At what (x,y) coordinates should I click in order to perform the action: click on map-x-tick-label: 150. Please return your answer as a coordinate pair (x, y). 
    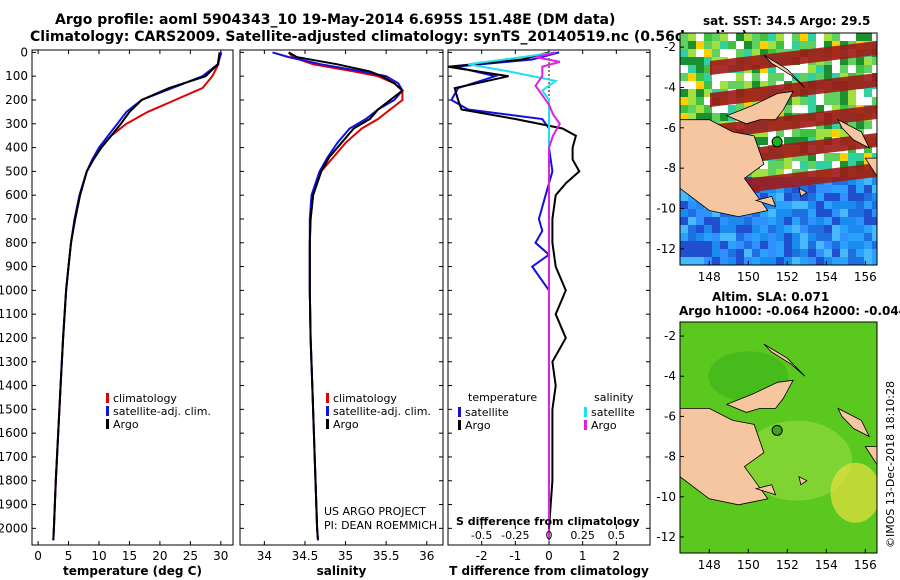
    Looking at the image, I should click on (748, 277).